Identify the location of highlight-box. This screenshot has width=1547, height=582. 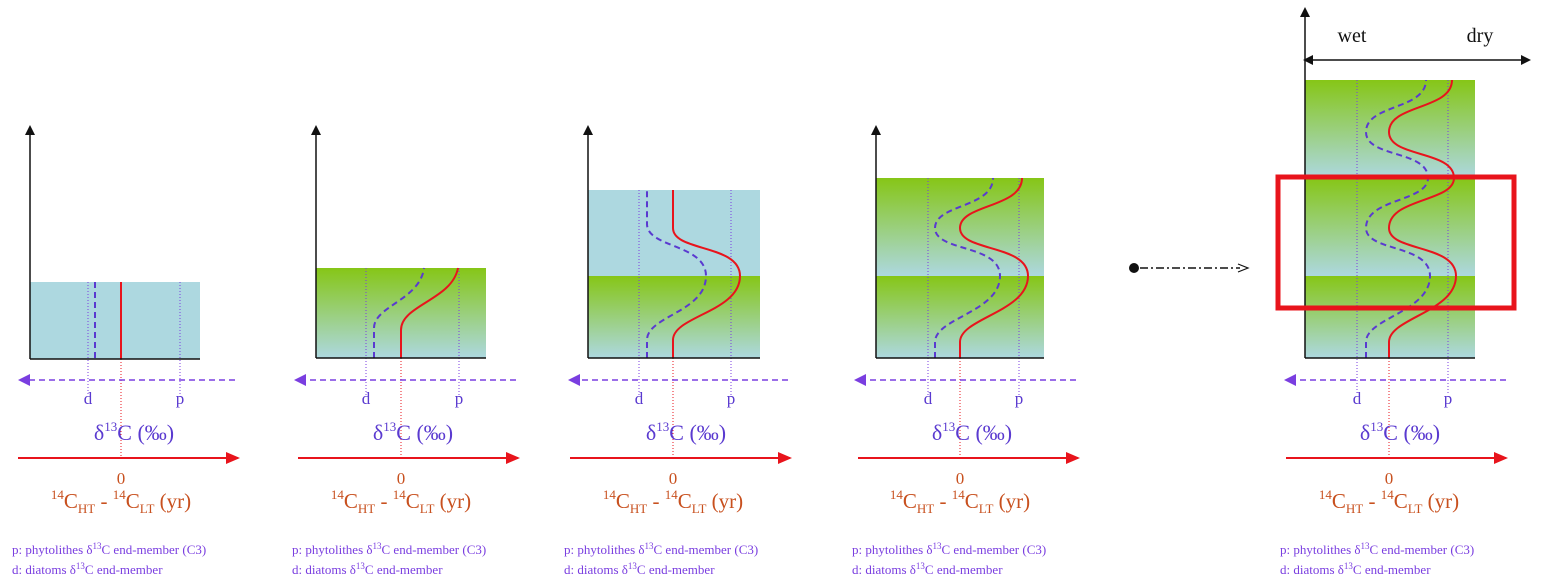
(1396, 242).